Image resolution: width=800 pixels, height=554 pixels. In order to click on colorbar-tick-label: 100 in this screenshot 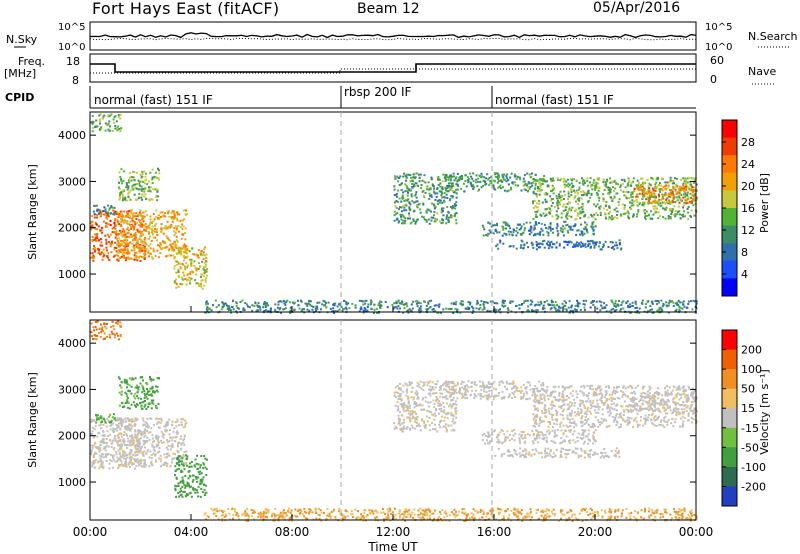, I will do `click(751, 369)`.